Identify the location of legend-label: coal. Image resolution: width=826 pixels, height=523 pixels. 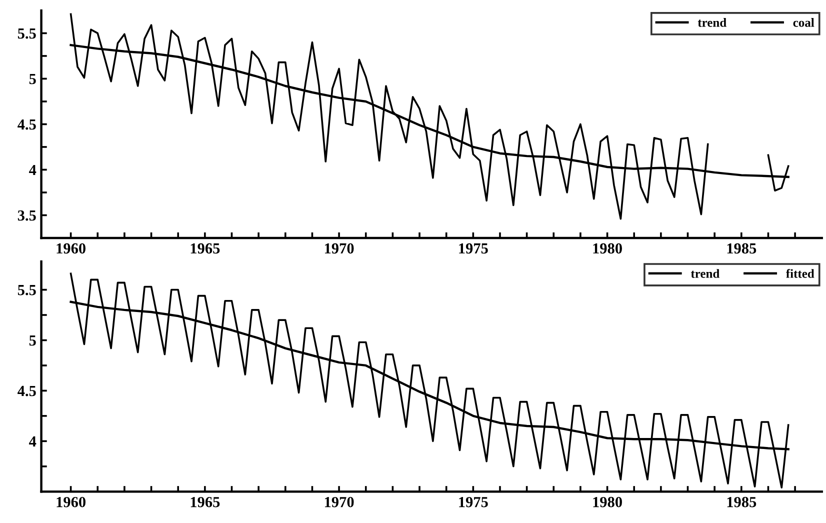
(803, 22).